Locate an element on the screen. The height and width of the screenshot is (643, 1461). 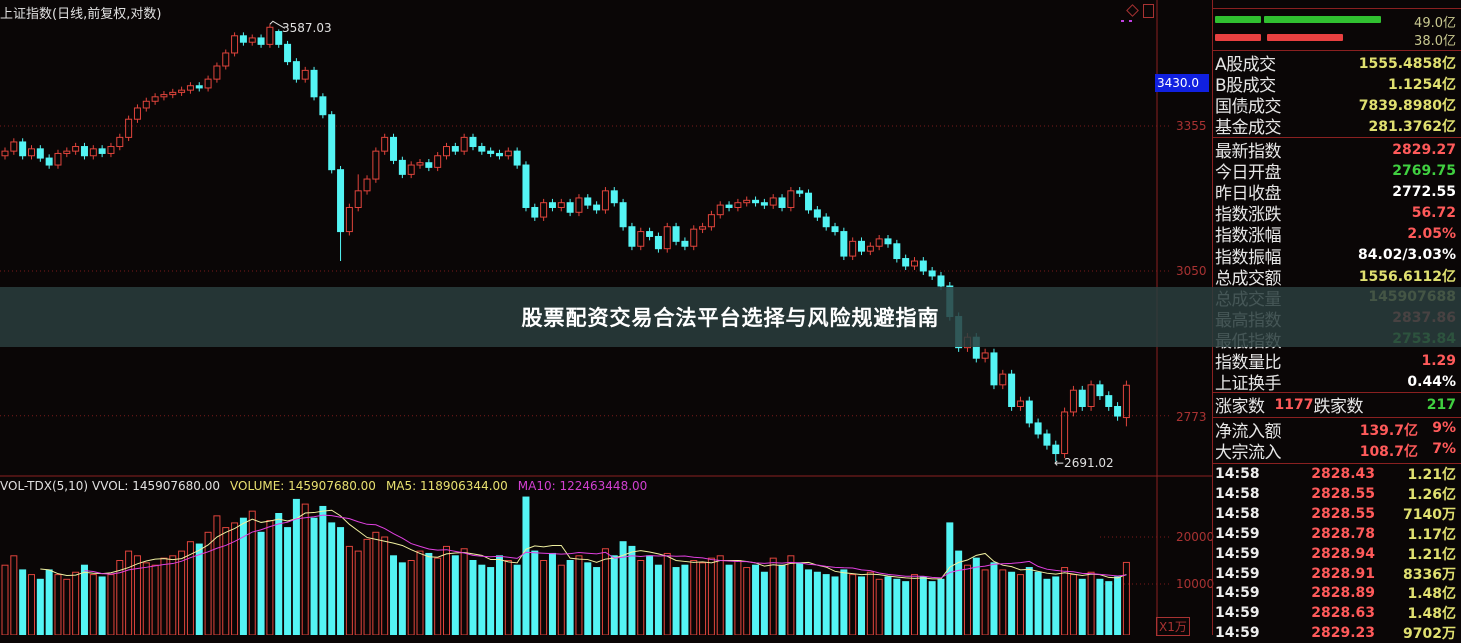
title-banner: 股票配资交易合法平台选择与风险规避指南 is located at coordinates (730, 317).